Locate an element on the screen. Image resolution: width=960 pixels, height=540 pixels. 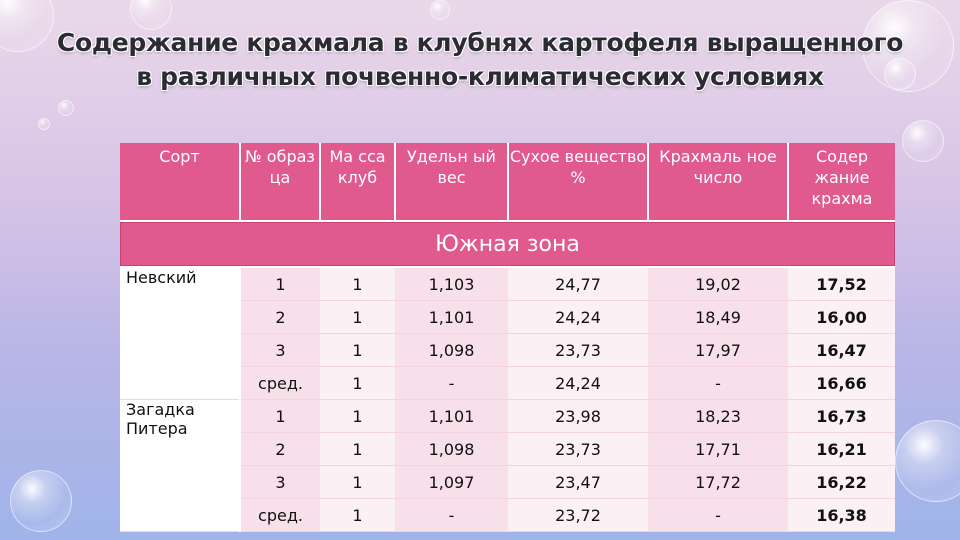
table-cell: 23,98 is located at coordinates (578, 416).